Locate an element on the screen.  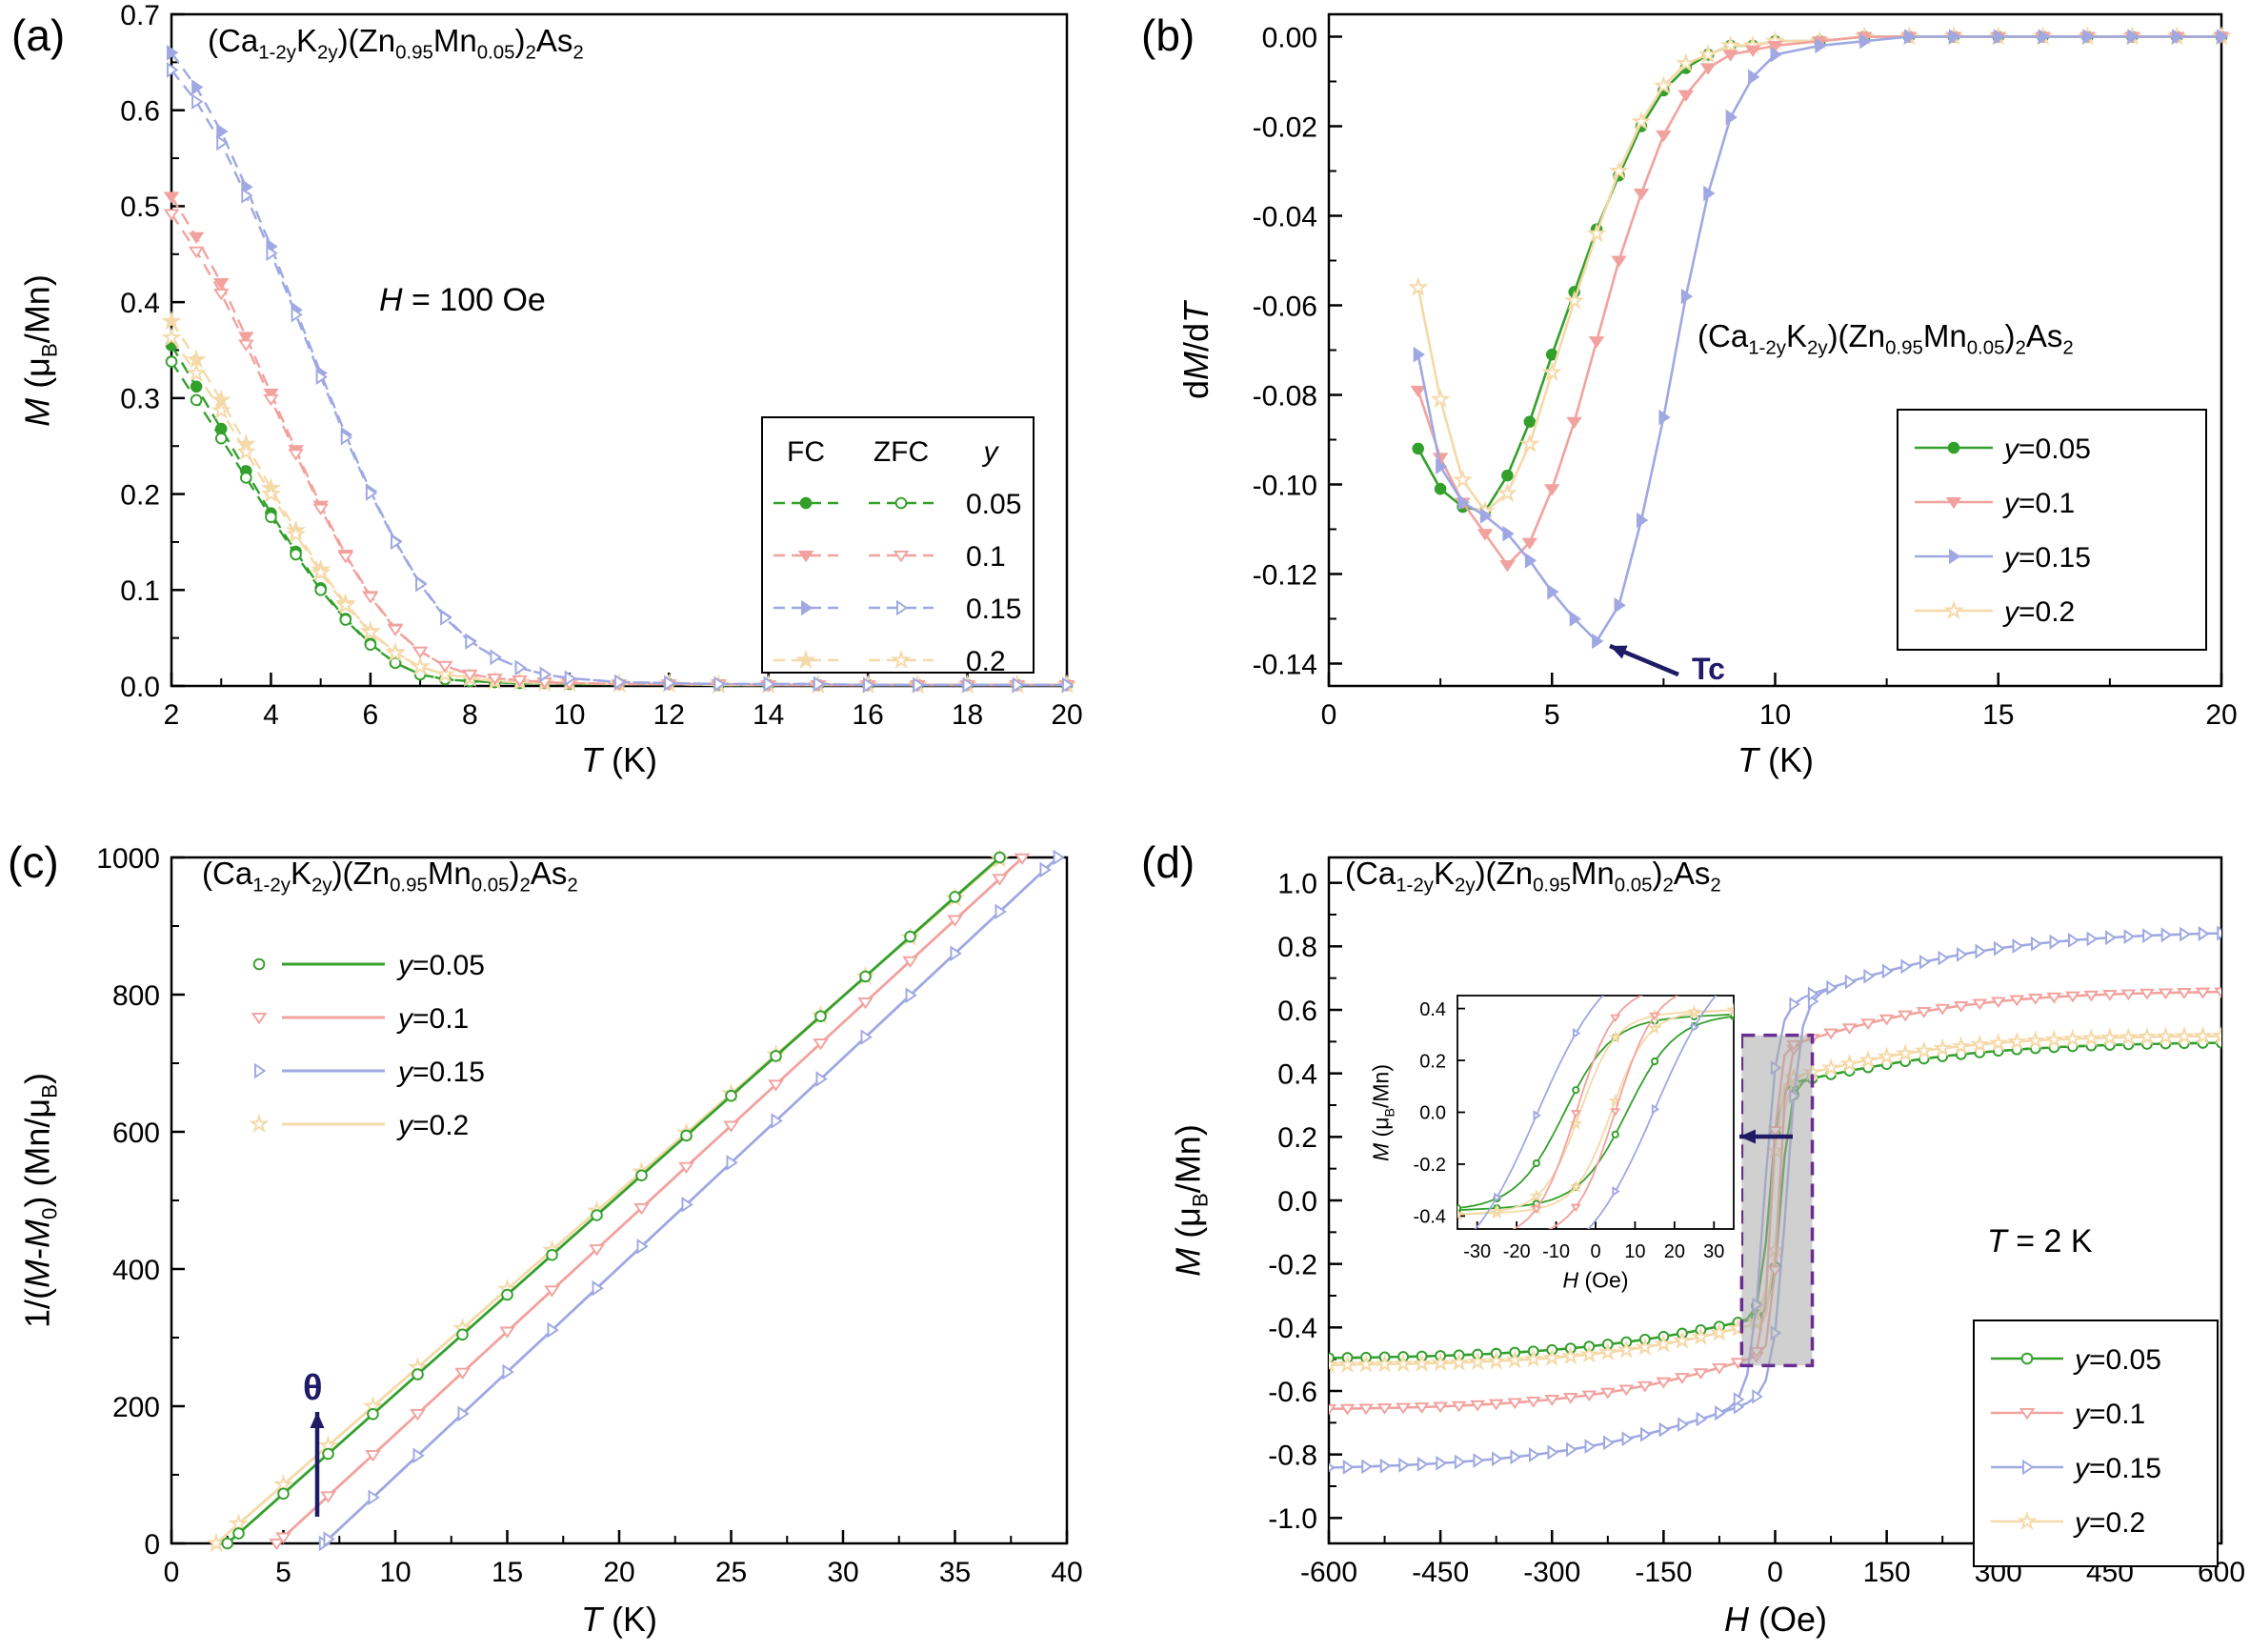
tc-annotation: Tc is located at coordinates (1708, 669).